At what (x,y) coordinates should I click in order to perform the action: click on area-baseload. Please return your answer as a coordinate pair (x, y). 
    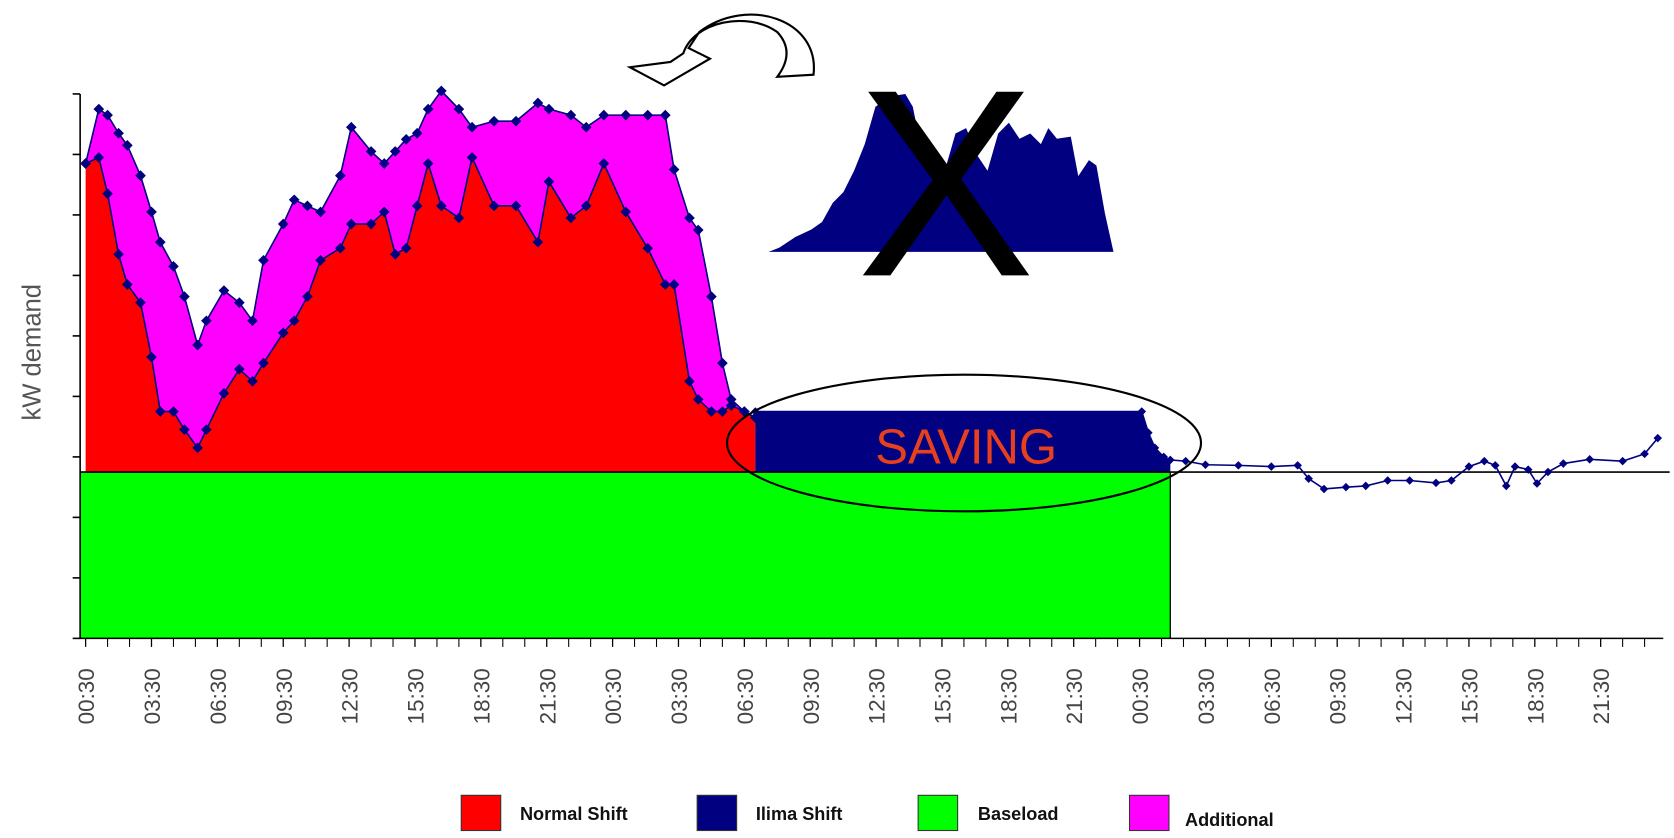
    Looking at the image, I should click on (625, 555).